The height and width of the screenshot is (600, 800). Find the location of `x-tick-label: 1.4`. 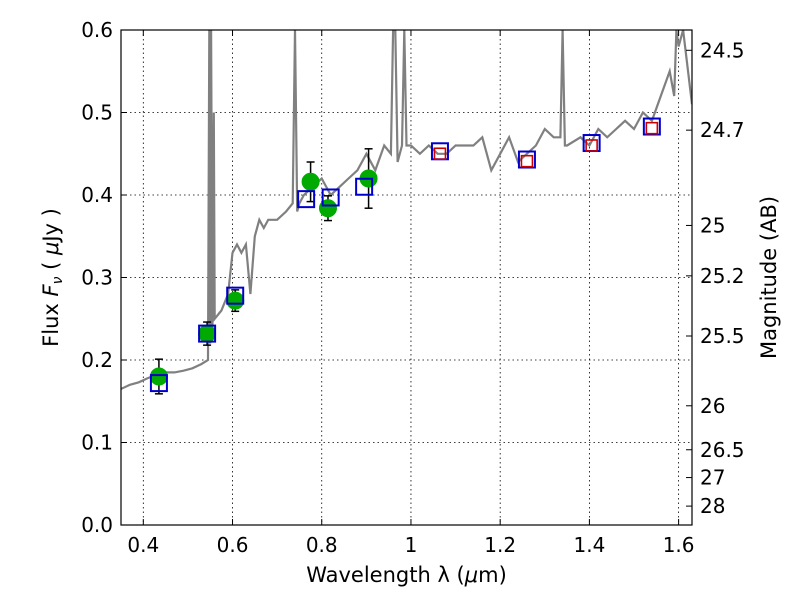

x-tick-label: 1.4 is located at coordinates (589, 545).